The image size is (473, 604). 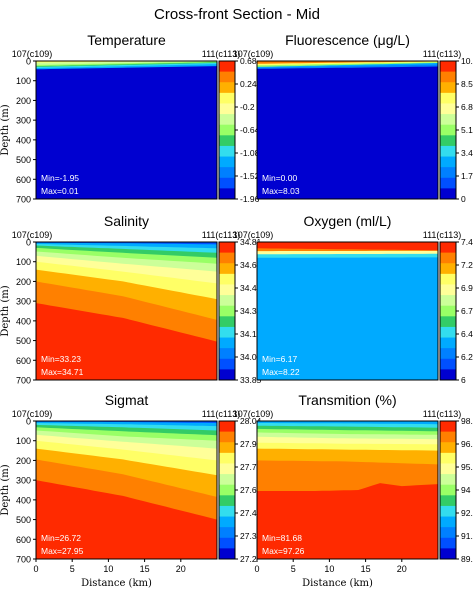 I want to click on colorbar-tick-label: 6, so click(x=463, y=380).